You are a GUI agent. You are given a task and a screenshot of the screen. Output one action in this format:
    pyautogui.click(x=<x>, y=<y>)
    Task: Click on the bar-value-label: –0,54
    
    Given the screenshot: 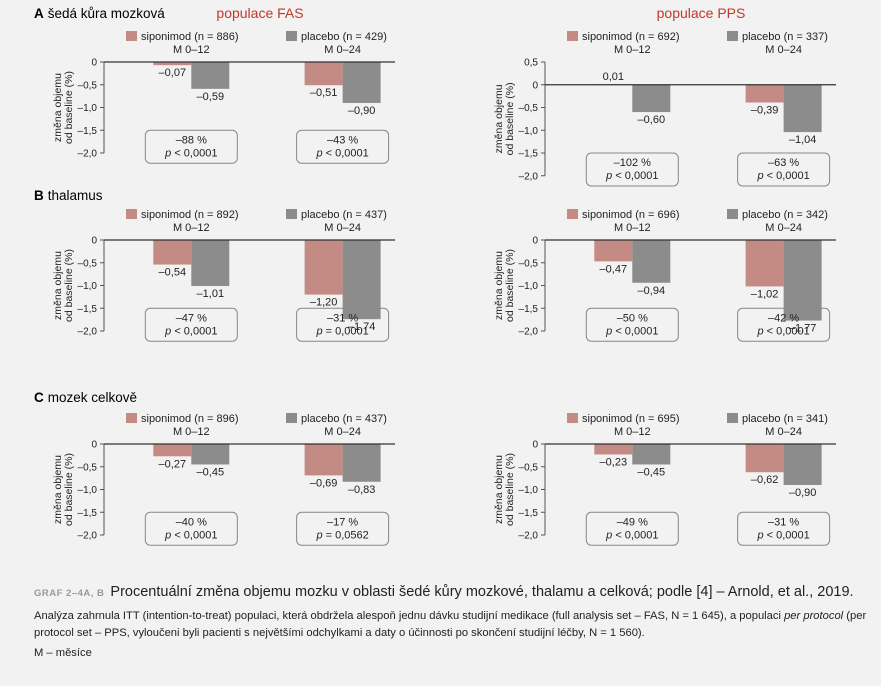 What is the action you would take?
    pyautogui.click(x=173, y=273)
    